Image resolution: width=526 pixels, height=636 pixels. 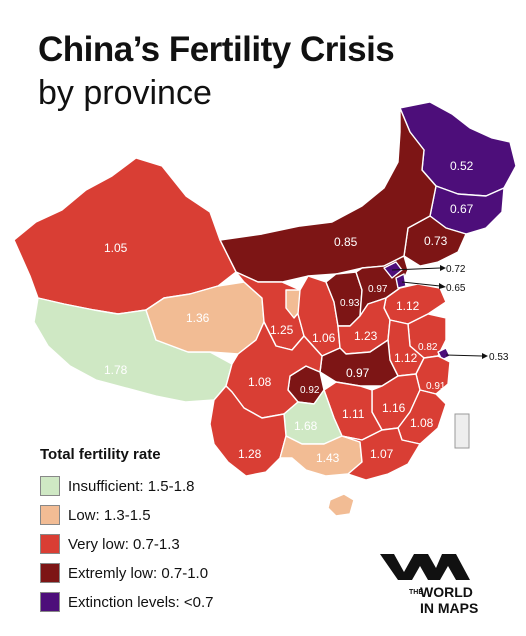 I want to click on value-shaanxi: 1.06, so click(x=324, y=338).